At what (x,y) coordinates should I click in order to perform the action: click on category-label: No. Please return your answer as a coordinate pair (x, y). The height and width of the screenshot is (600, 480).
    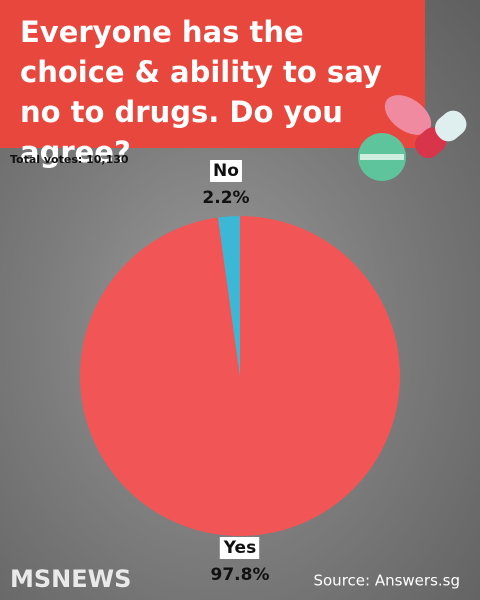
    Looking at the image, I should click on (226, 171).